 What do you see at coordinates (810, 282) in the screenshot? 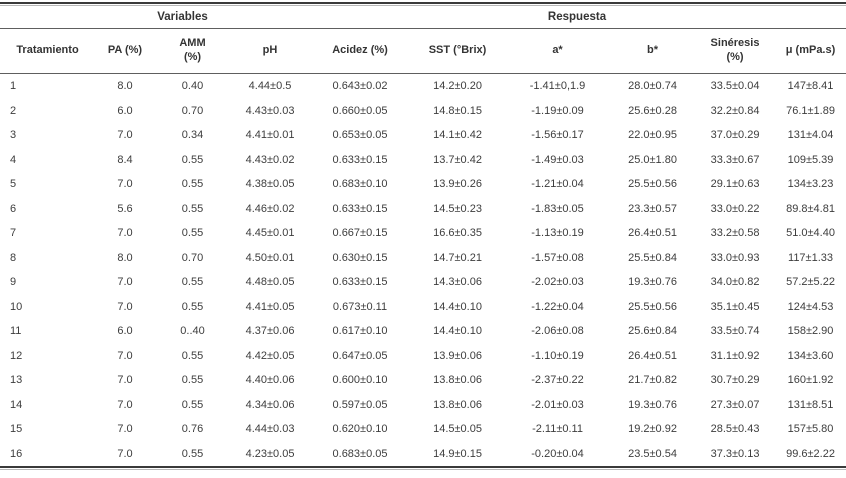
I see `cell-mu: 57.2±5.22` at bounding box center [810, 282].